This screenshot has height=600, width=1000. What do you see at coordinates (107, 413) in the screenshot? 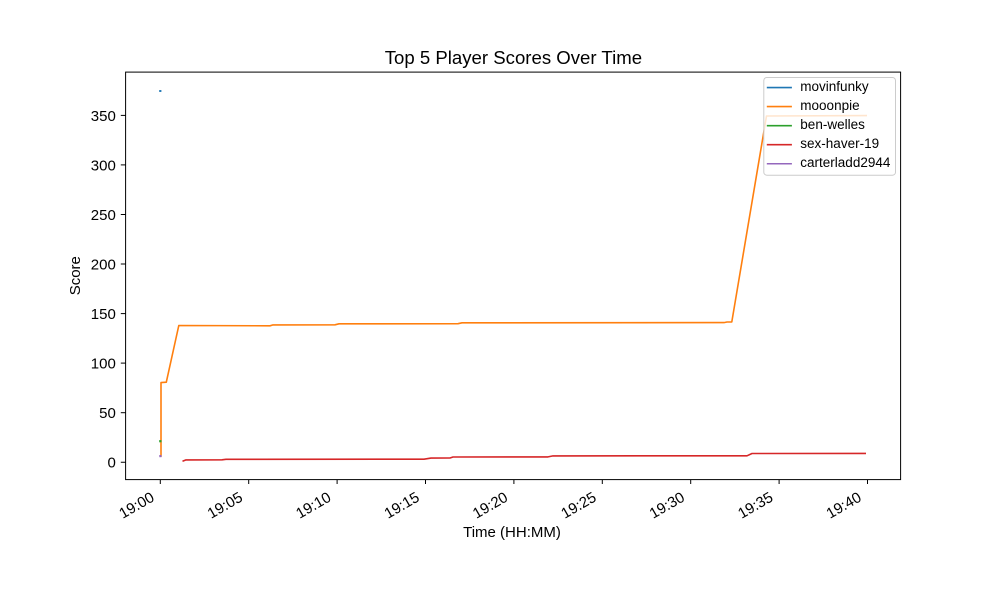
I see `svg-text: 50` at bounding box center [107, 413].